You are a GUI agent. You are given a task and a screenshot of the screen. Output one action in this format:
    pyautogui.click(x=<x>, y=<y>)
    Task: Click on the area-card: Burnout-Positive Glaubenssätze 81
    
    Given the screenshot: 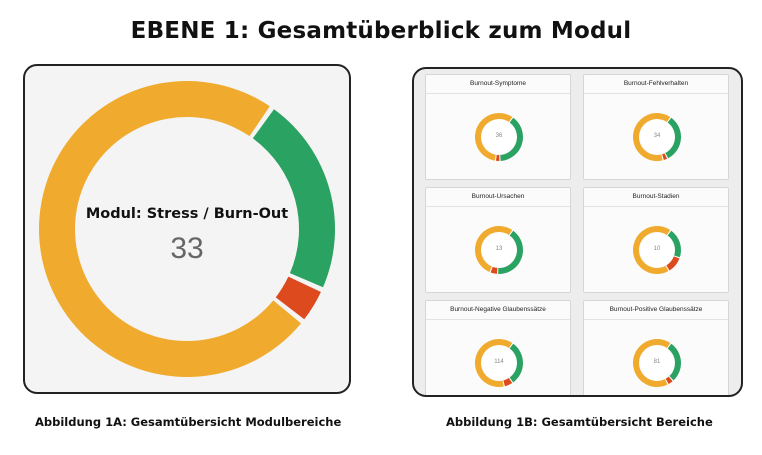 What is the action you would take?
    pyautogui.click(x=656, y=347)
    